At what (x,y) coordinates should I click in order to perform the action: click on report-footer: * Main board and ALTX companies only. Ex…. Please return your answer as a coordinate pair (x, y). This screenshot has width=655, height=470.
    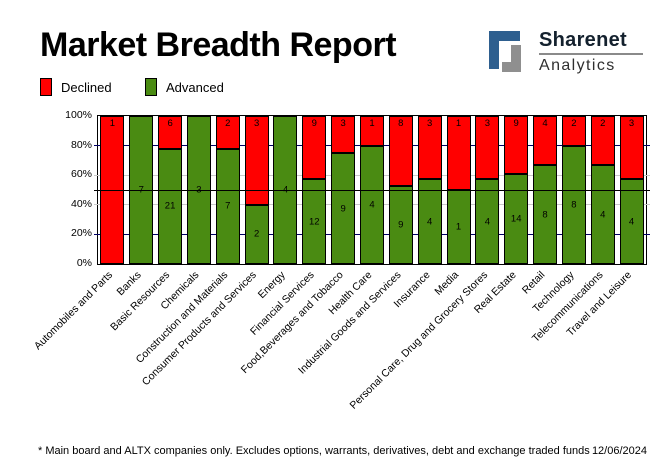
    Looking at the image, I should click on (342, 451).